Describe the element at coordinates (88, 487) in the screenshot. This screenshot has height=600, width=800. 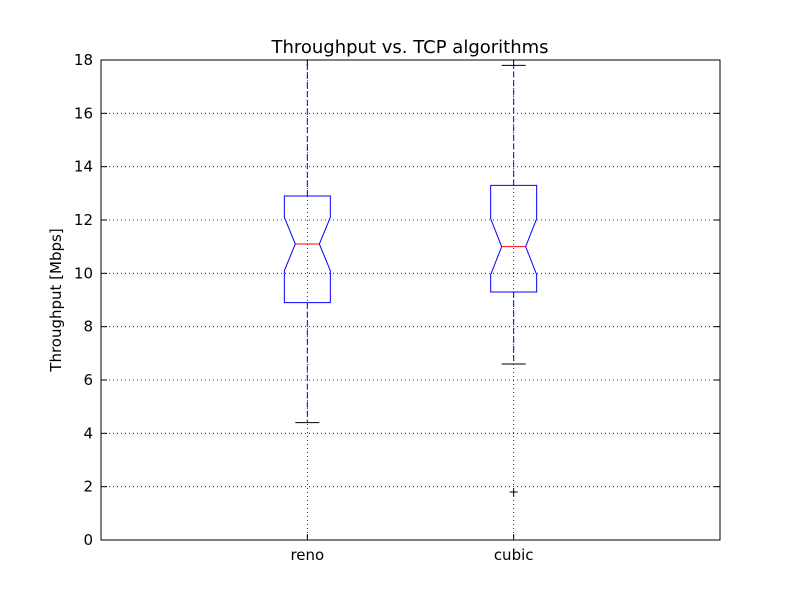
I see `y-tick-label: 2` at that location.